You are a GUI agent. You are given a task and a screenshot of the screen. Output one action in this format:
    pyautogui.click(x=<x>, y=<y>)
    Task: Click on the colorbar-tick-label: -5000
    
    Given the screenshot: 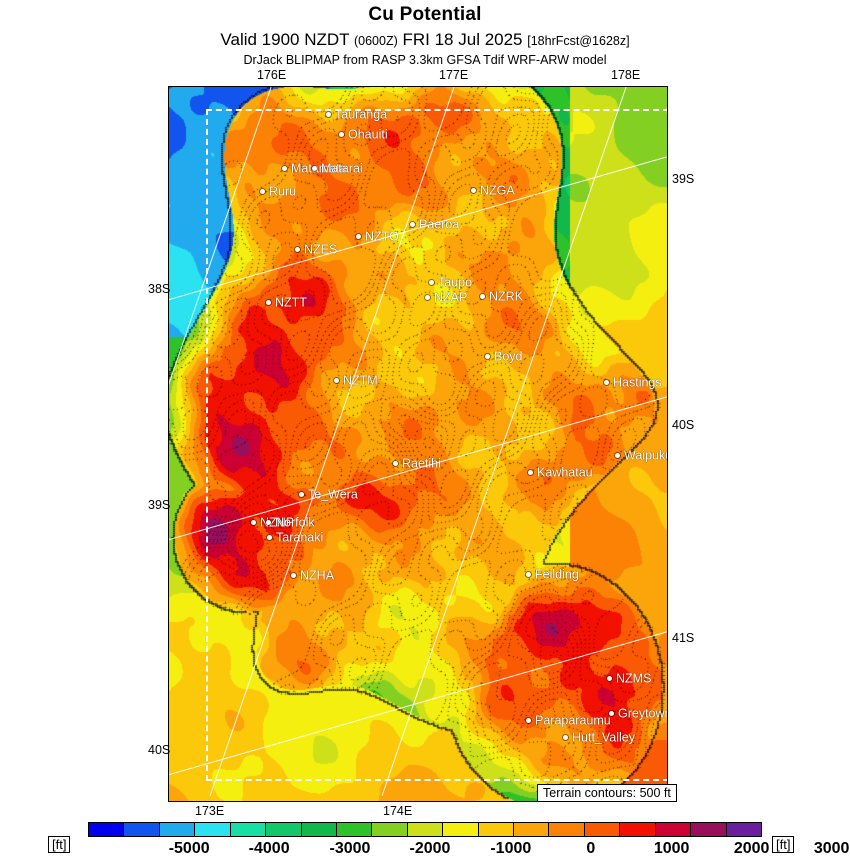 What is the action you would take?
    pyautogui.click(x=189, y=848)
    